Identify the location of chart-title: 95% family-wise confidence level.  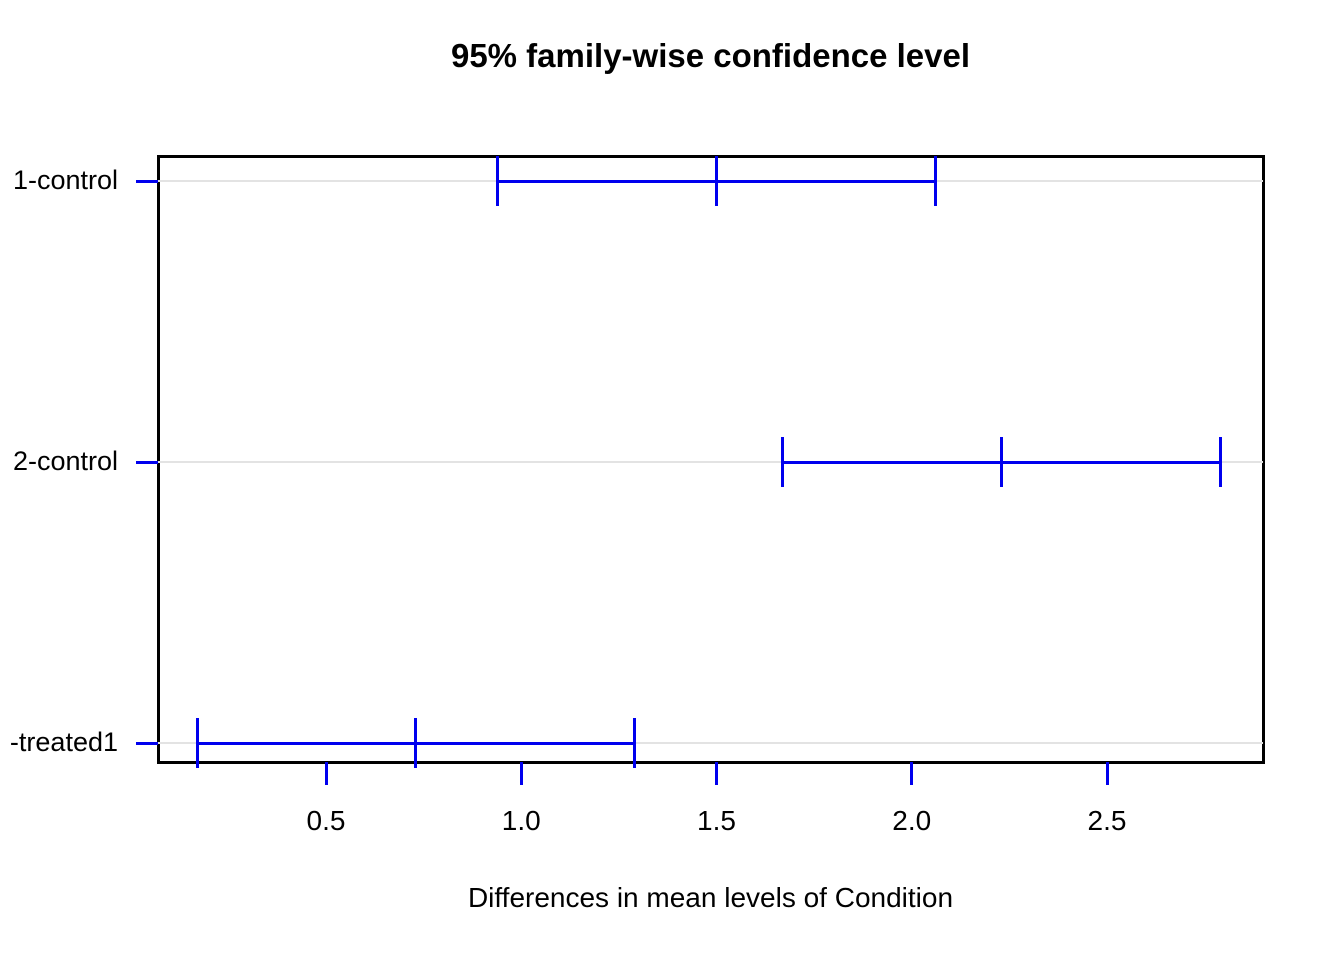
(710, 55).